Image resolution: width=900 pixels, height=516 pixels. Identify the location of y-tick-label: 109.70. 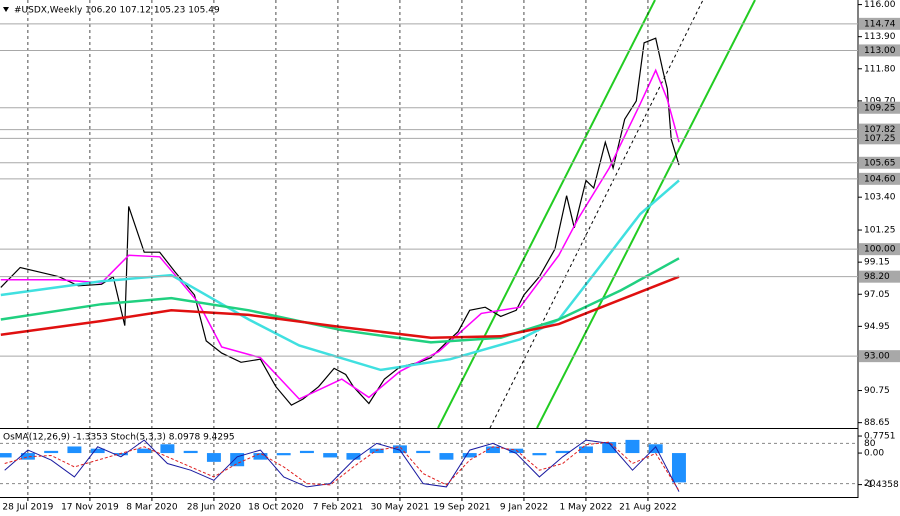
(880, 101).